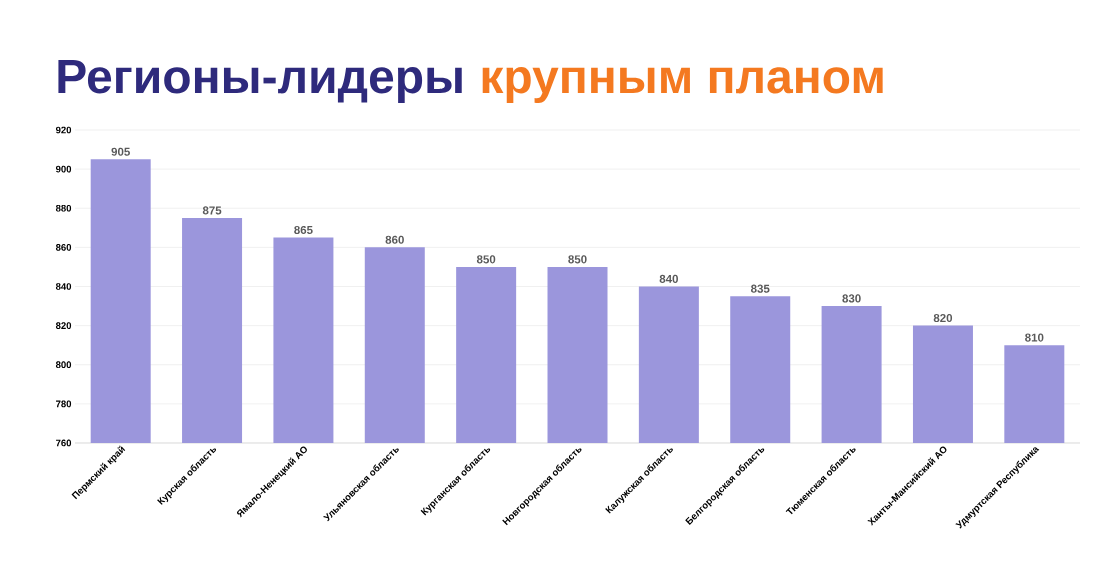 The height and width of the screenshot is (580, 1099). Describe the element at coordinates (63, 365) in the screenshot. I see `y-tick-label: 800` at that location.